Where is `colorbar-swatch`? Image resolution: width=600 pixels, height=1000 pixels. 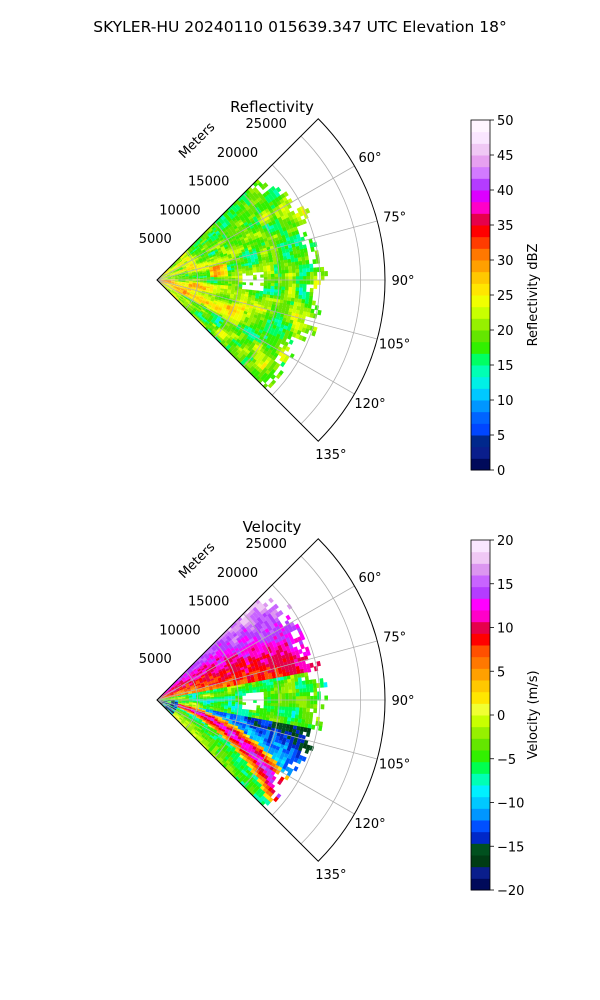 colorbar-swatch is located at coordinates (480, 266).